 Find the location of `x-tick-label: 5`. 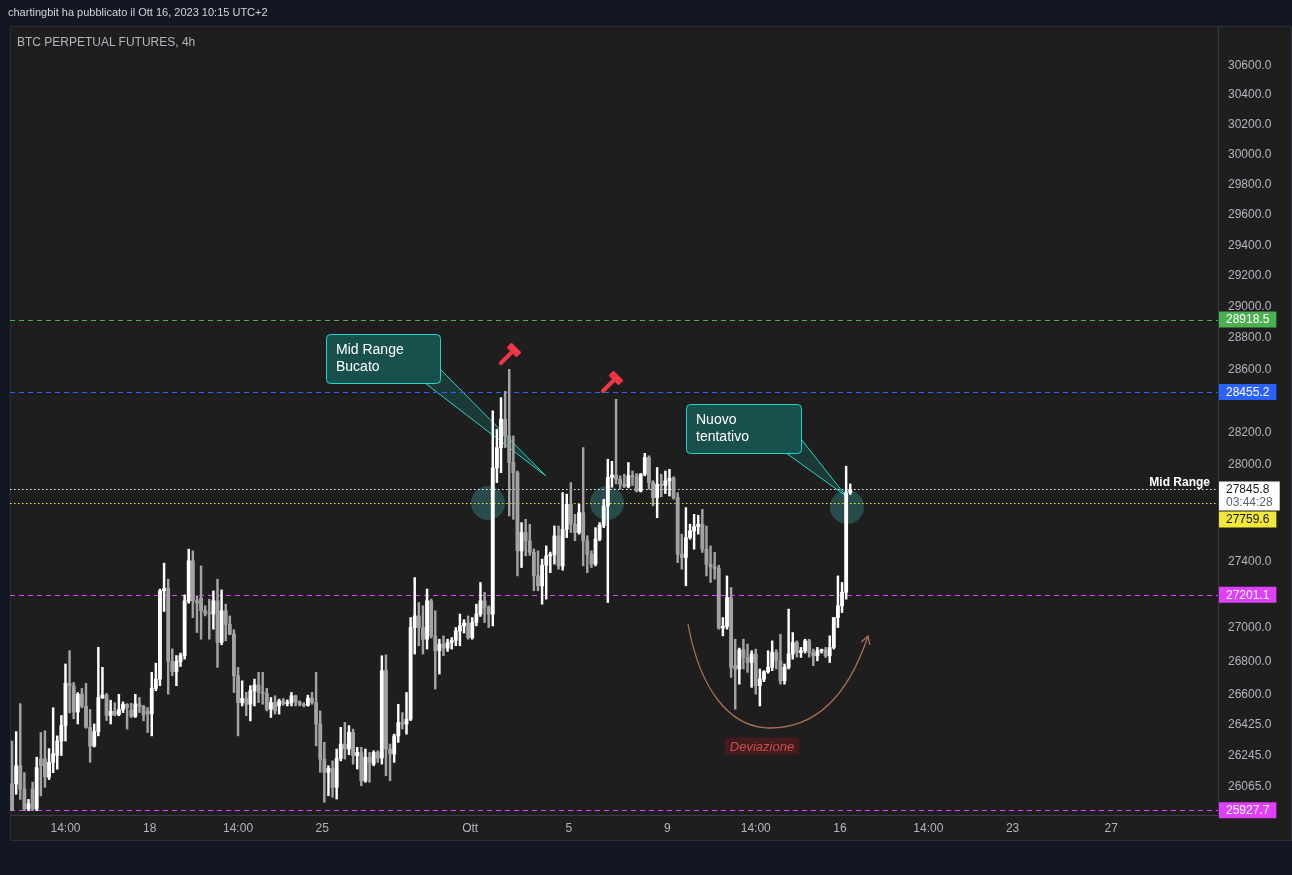

x-tick-label: 5 is located at coordinates (569, 827).